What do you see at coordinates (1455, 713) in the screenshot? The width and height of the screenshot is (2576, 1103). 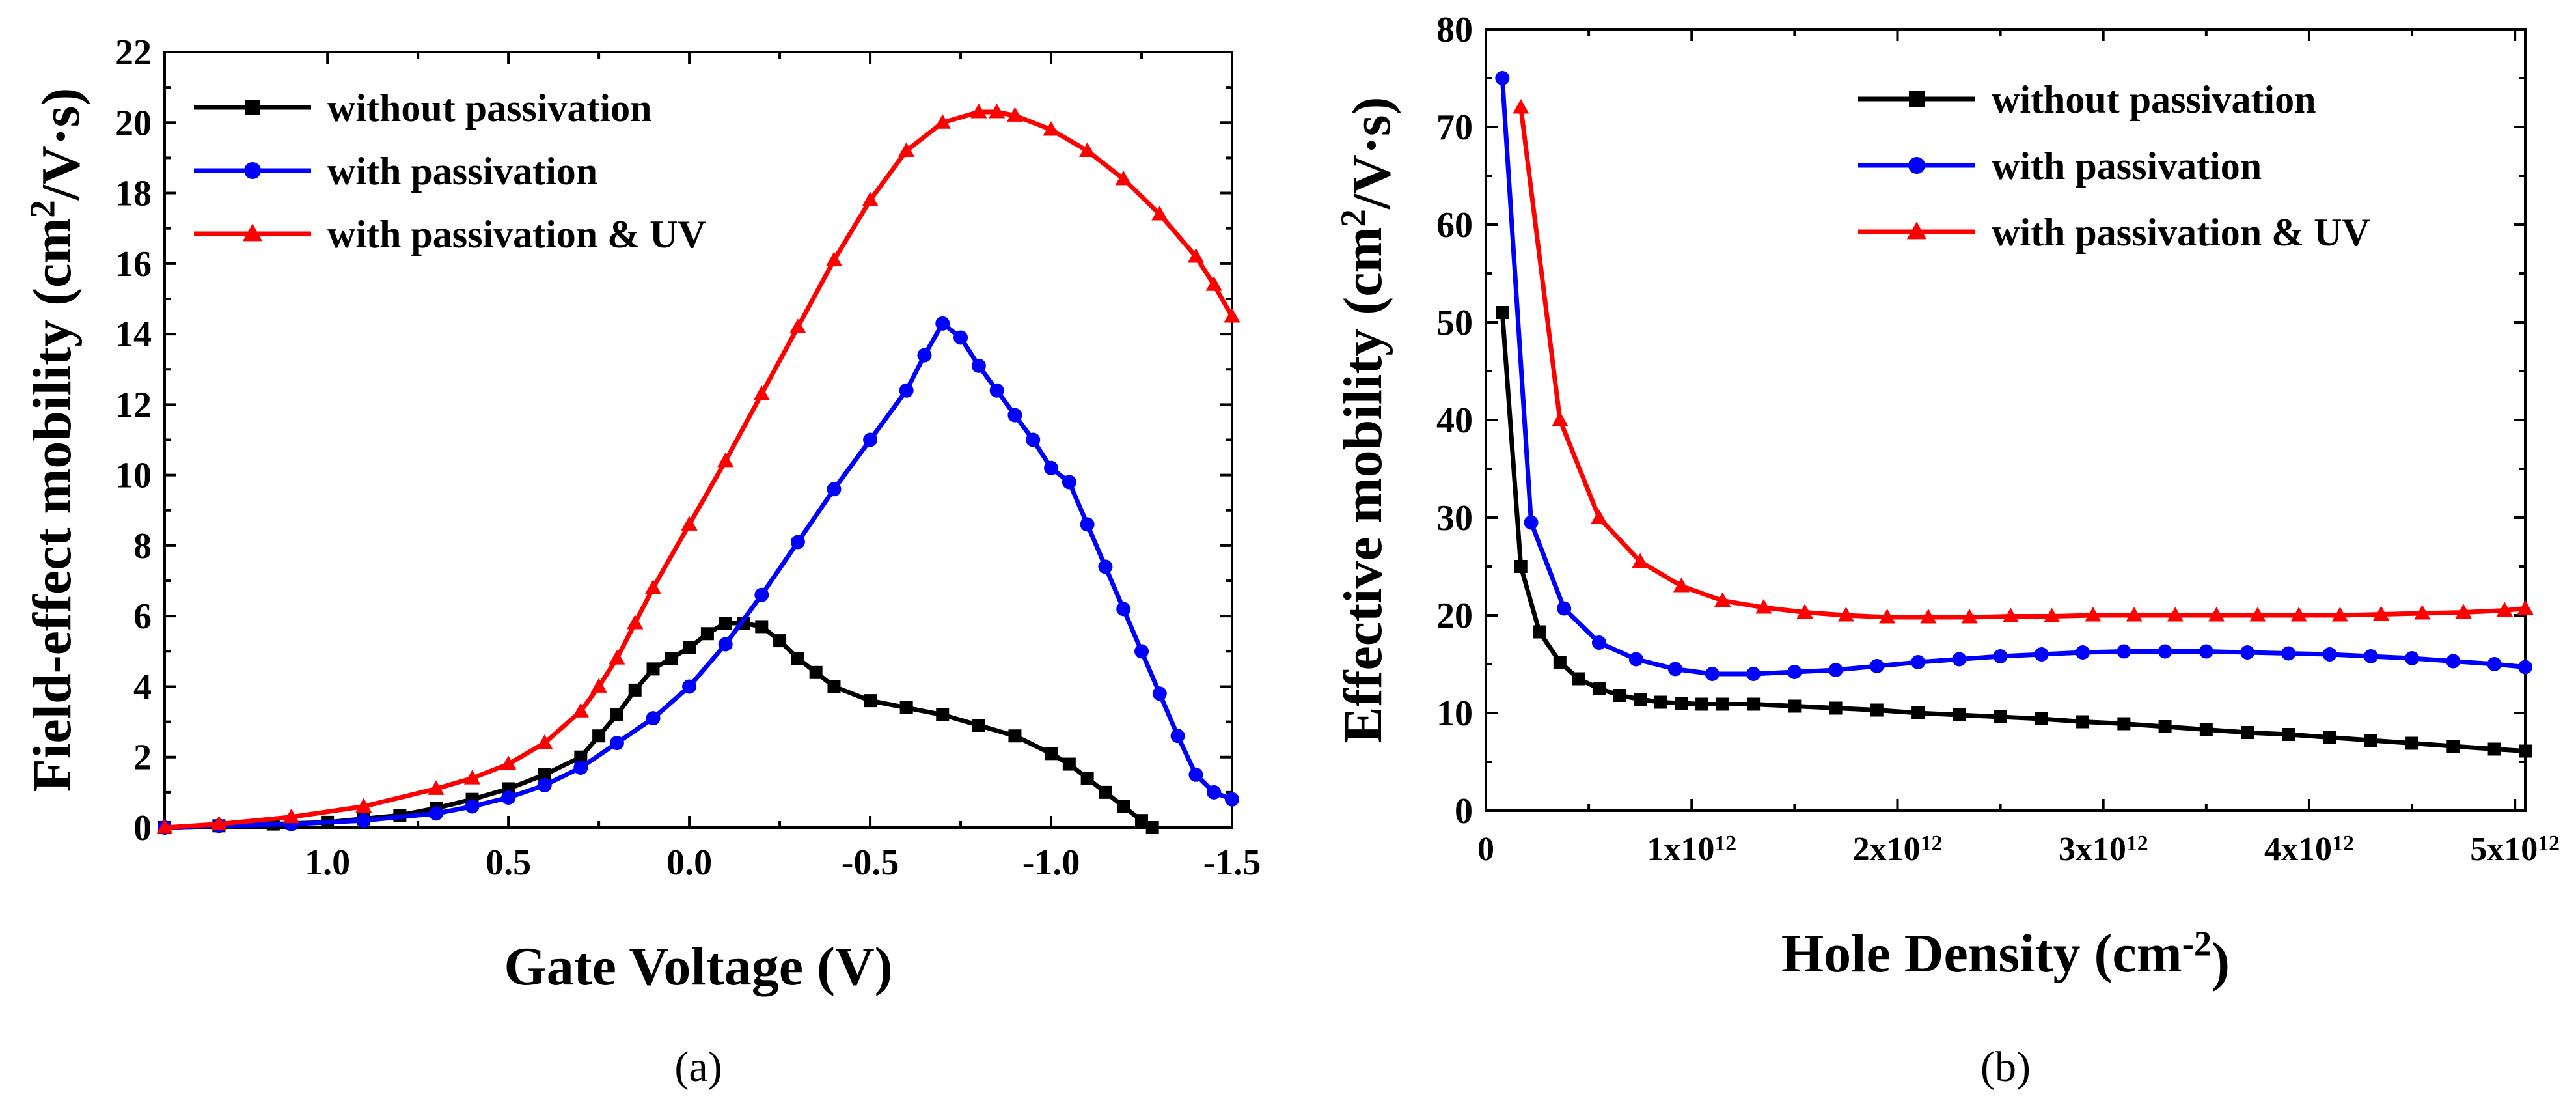 I see `y-tick-label: 10` at bounding box center [1455, 713].